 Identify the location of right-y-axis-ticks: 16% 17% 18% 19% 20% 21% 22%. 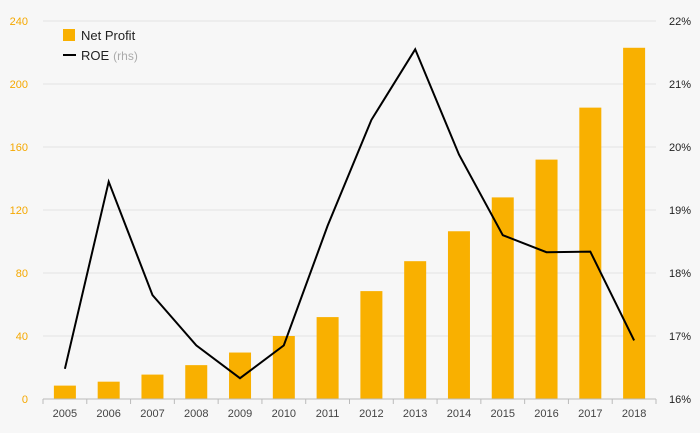
(680, 211).